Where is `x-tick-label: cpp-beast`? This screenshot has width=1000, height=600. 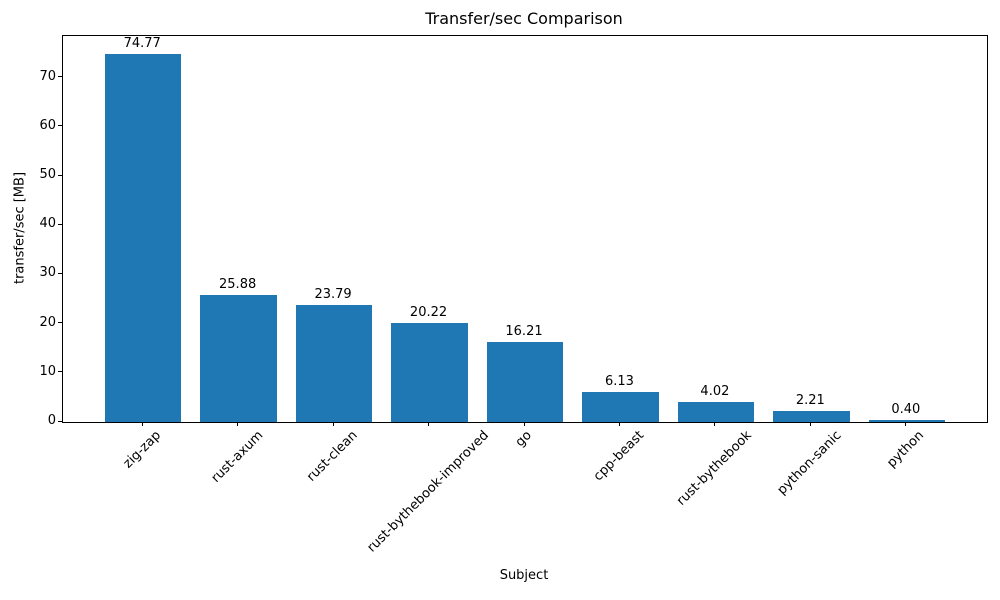
x-tick-label: cpp-beast is located at coordinates (619, 456).